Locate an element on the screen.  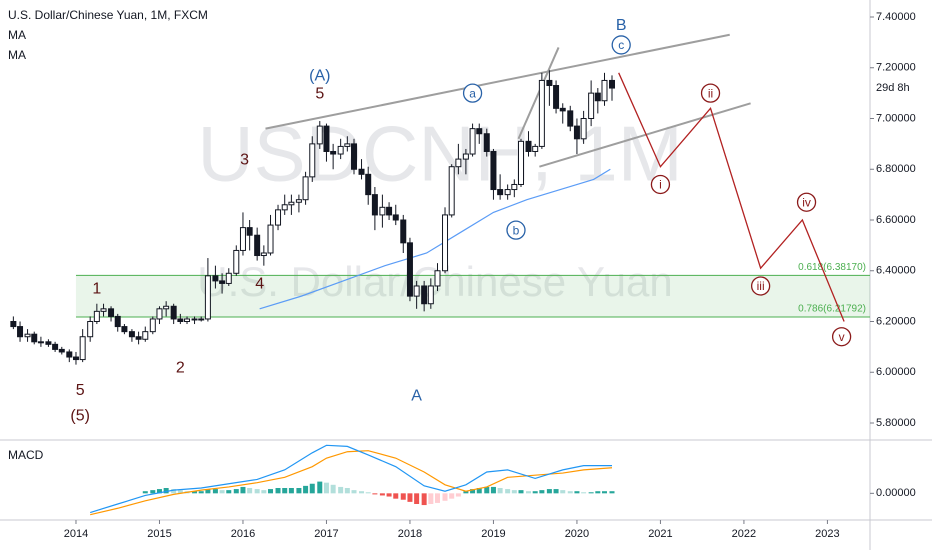
x-tick-label: 2020 is located at coordinates (577, 534).